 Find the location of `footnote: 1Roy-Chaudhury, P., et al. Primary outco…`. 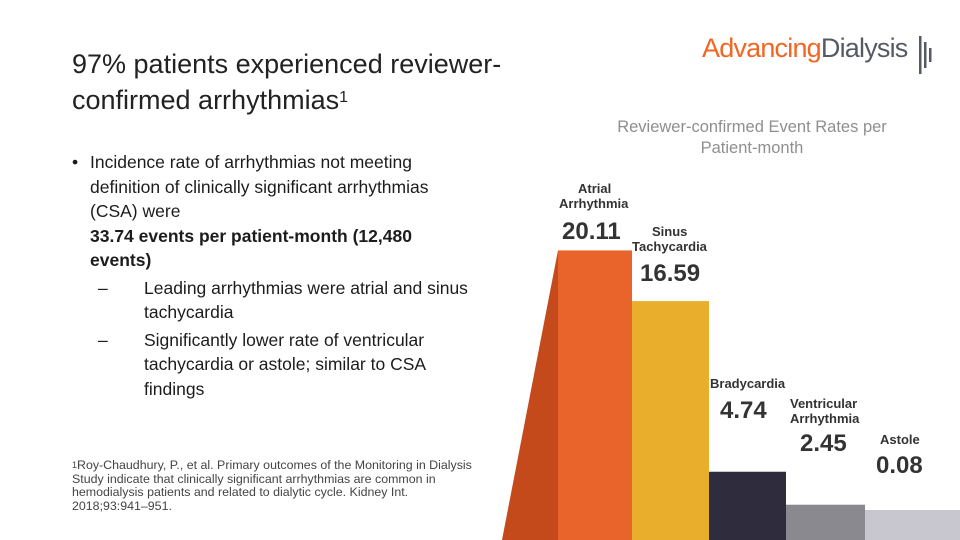

footnote: 1Roy-Chaudhury, P., et al. Primary outco… is located at coordinates (272, 485).